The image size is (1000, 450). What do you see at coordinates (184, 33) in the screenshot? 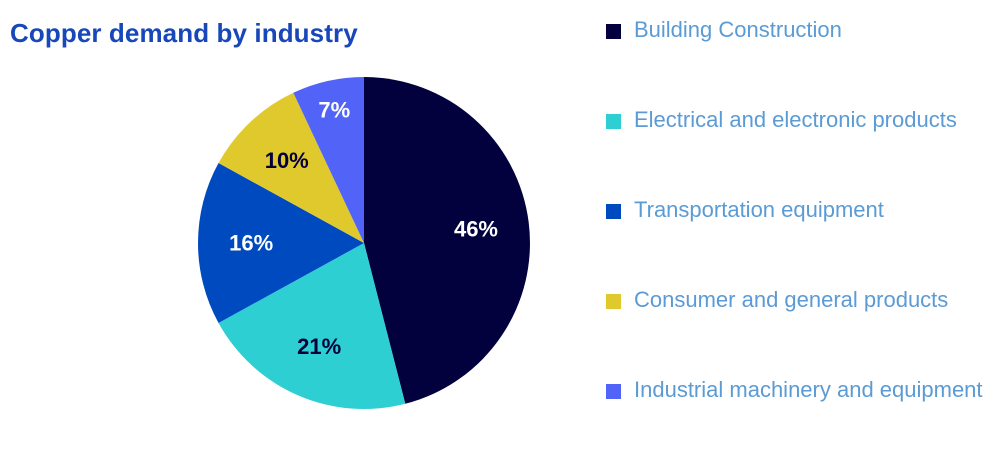
I see `chart-title: Copper demand by industry` at bounding box center [184, 33].